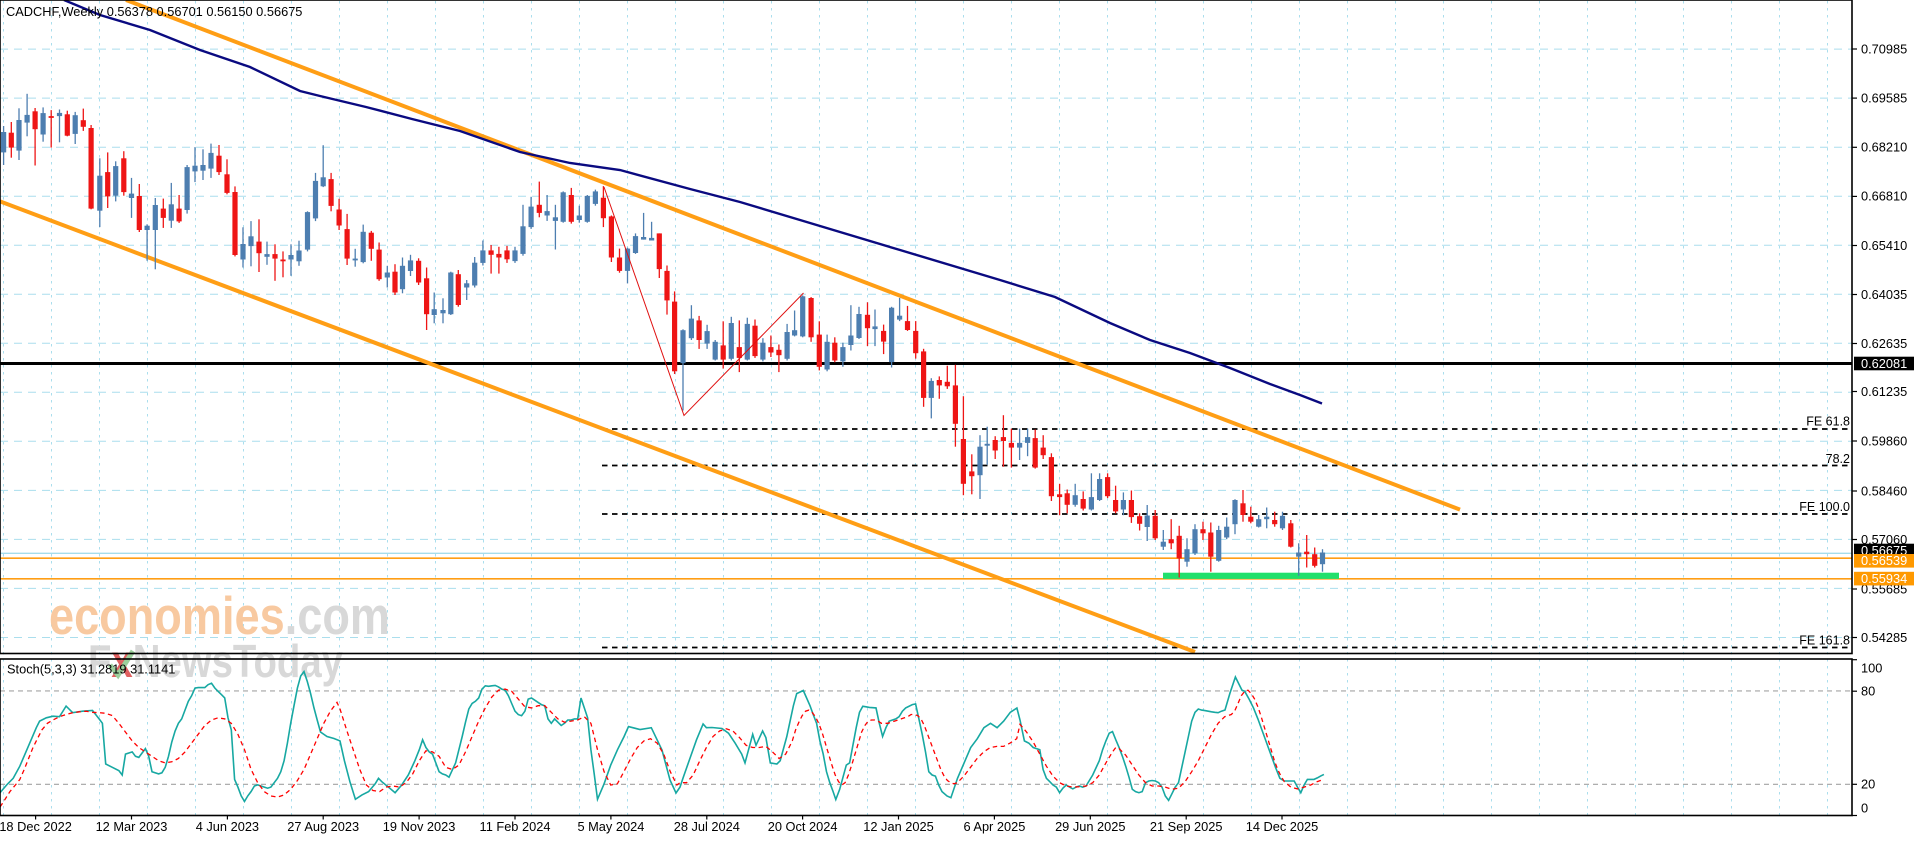 This screenshot has height=845, width=1916. Describe the element at coordinates (1828, 422) in the screenshot. I see `svg-text: FE 61.8` at that location.